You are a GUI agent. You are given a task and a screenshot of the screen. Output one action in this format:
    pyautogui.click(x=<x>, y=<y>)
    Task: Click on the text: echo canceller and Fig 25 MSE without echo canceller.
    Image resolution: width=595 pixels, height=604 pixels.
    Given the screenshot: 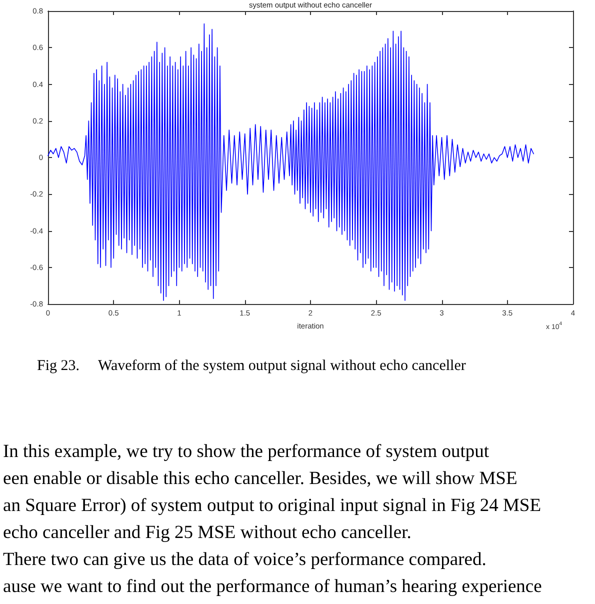 What is the action you would take?
    pyautogui.click(x=207, y=533)
    